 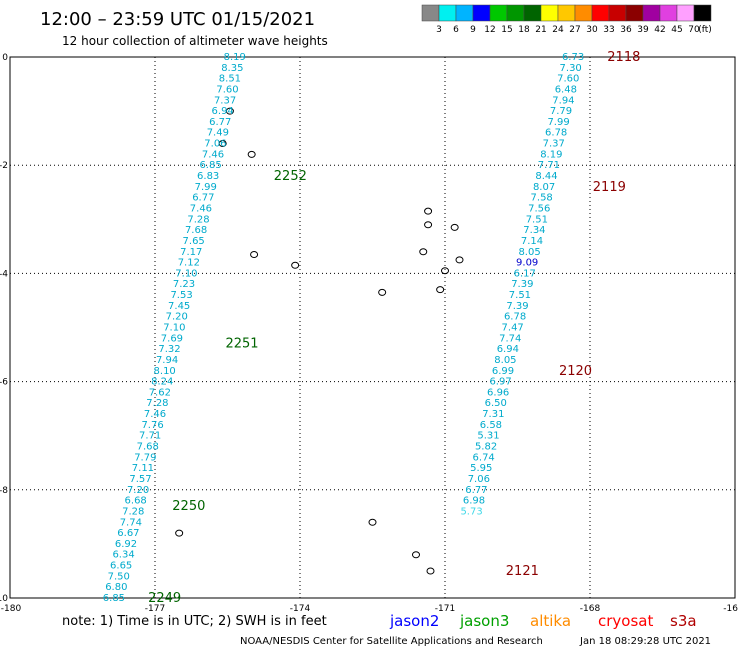 What do you see at coordinates (484, 457) in the screenshot?
I see `swh-point-label: 6.74` at bounding box center [484, 457].